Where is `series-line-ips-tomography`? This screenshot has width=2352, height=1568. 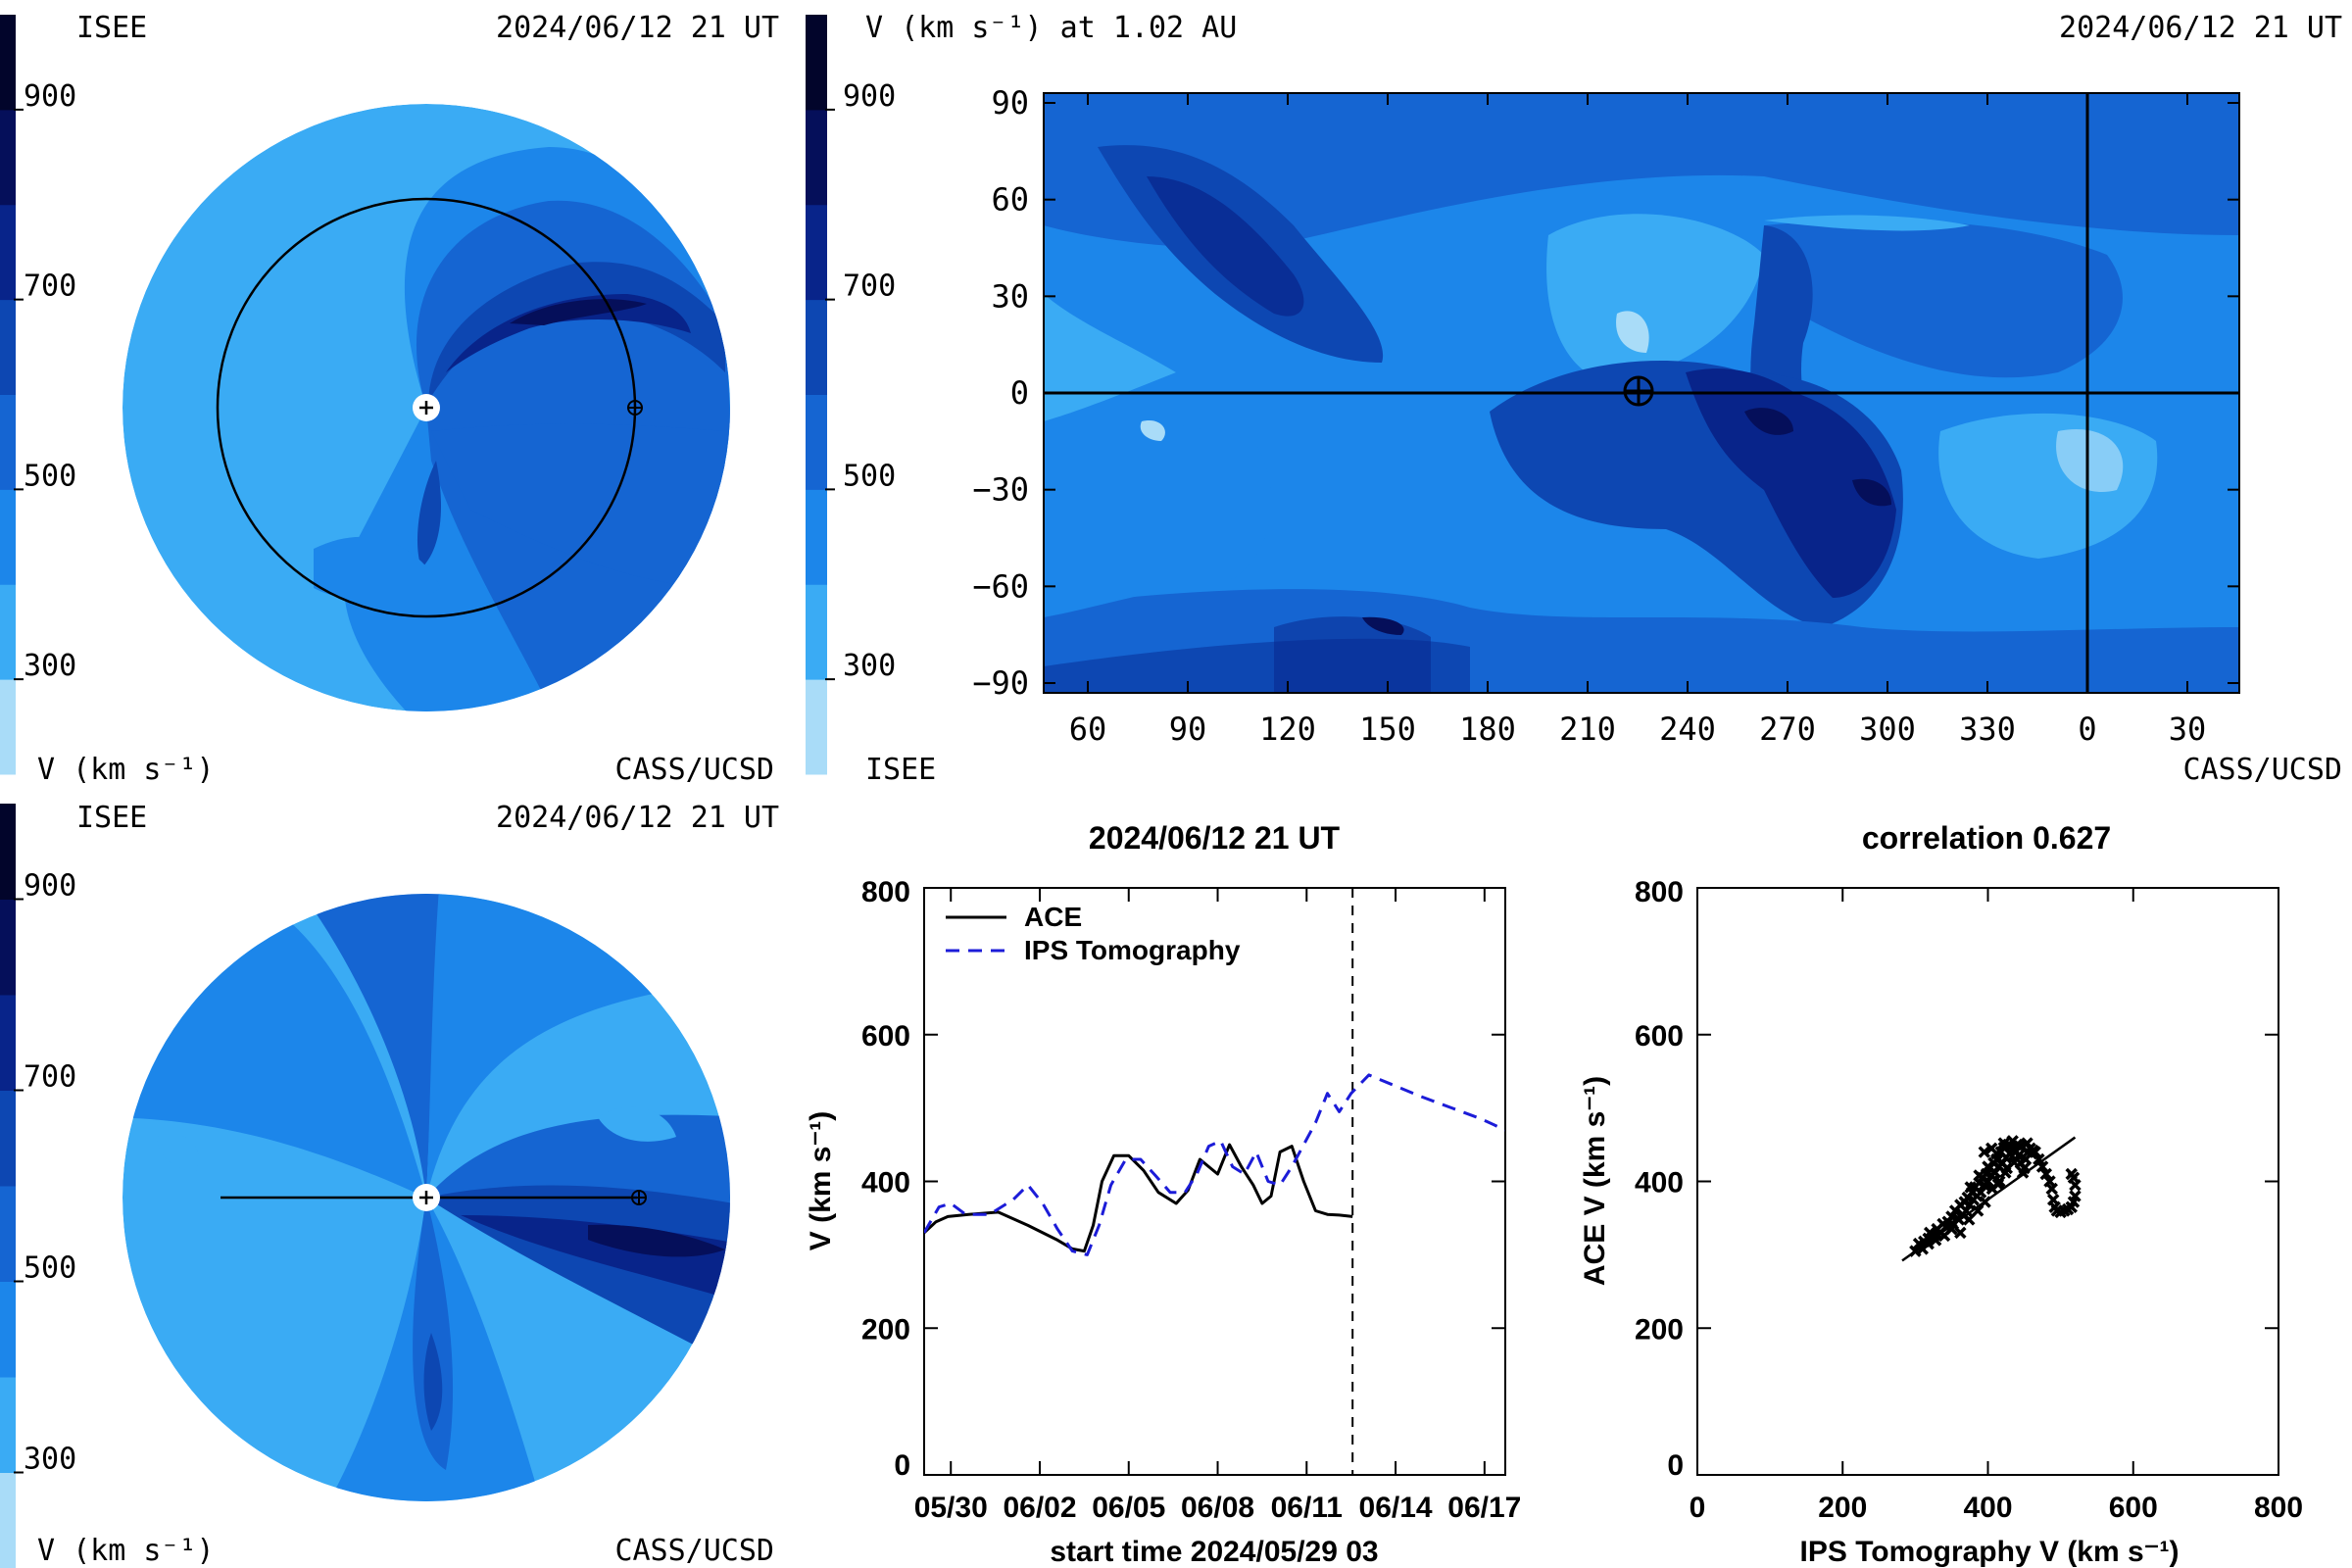 series-line-ips-tomography is located at coordinates (1214, 1164).